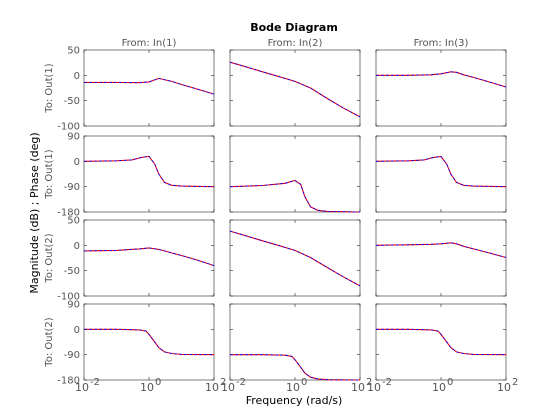 The height and width of the screenshot is (420, 560). I want to click on subplot-r1-c2, so click(441, 174).